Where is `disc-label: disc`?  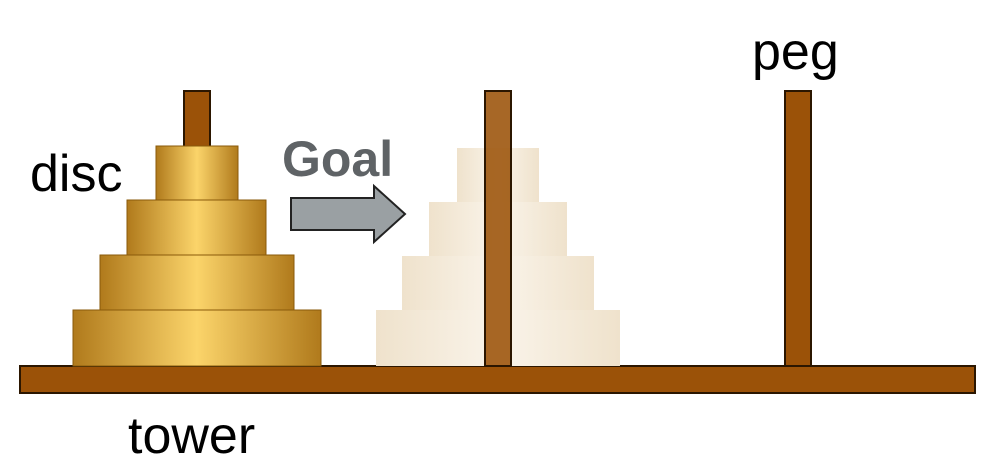 disc-label: disc is located at coordinates (76, 174).